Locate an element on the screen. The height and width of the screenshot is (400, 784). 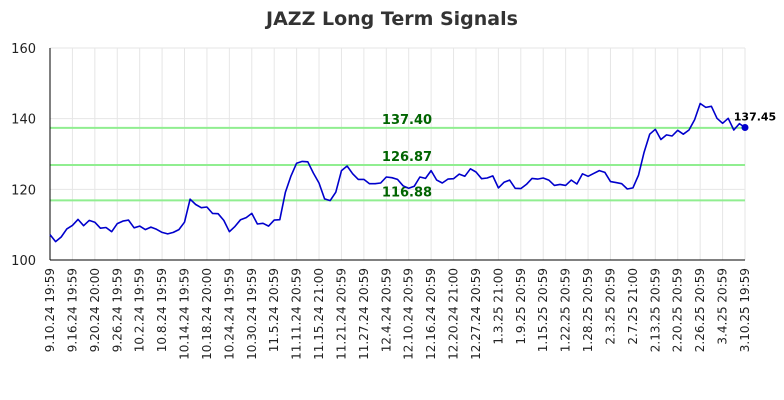
x-tick-label: 12.27.24 20:59 is located at coordinates (476, 314).